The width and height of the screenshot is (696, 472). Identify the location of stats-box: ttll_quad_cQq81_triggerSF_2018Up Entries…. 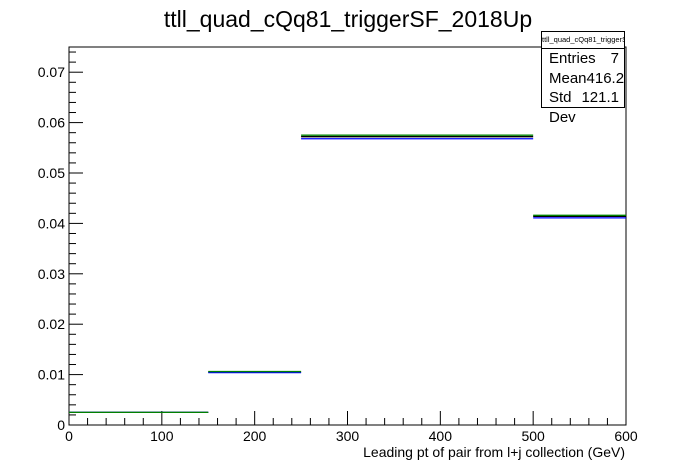
(583, 78).